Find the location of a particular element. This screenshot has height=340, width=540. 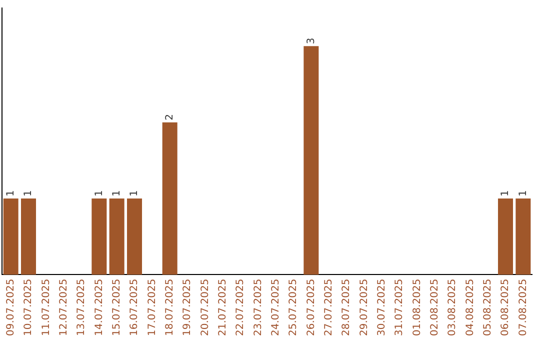

x-tick-label: 11.07.2025 is located at coordinates (46, 307).